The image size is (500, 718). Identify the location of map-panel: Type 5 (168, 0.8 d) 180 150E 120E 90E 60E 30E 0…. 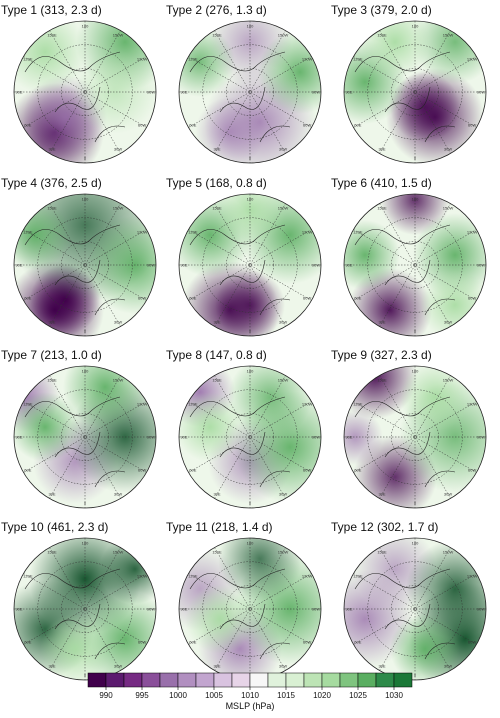
(244, 256).